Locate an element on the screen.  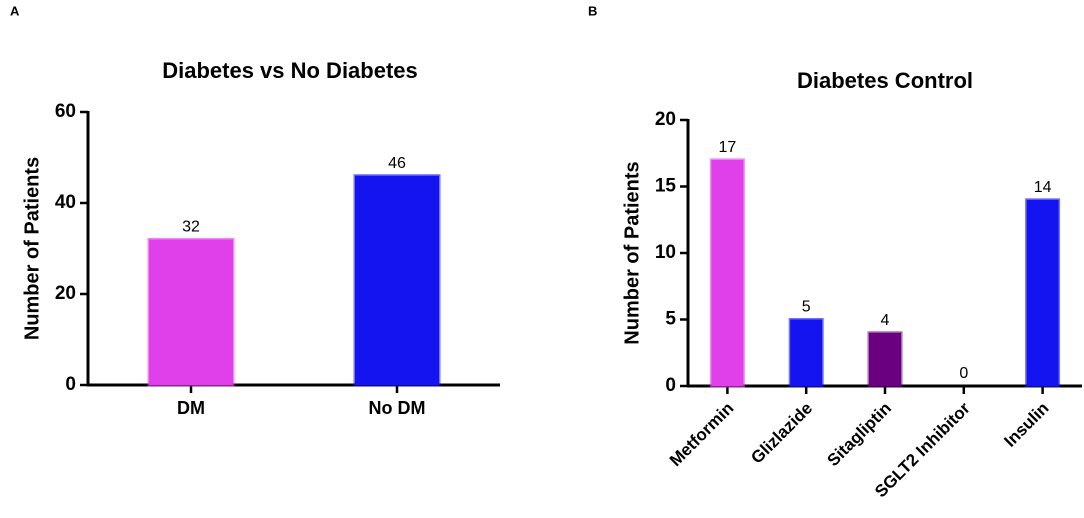
panel-label: B is located at coordinates (592, 10).